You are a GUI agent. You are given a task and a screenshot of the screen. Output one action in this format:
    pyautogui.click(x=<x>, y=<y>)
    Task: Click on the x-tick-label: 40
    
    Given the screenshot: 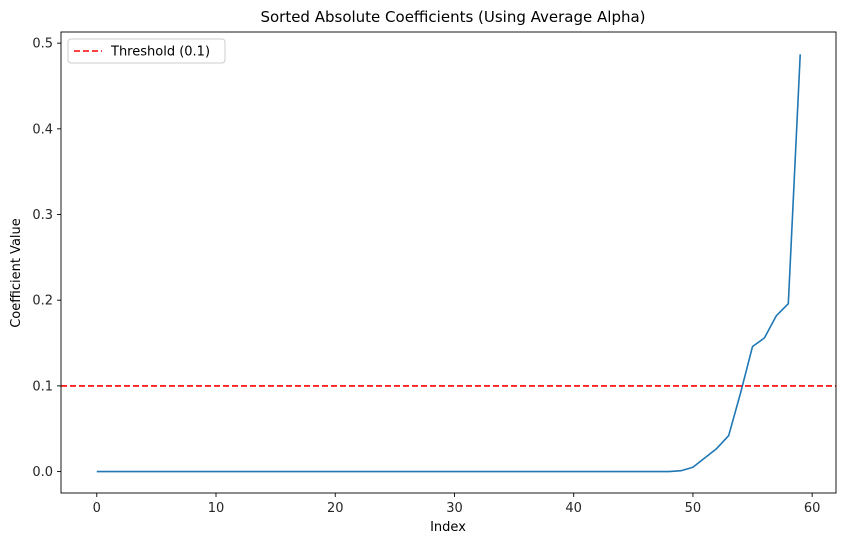 What is the action you would take?
    pyautogui.click(x=573, y=508)
    